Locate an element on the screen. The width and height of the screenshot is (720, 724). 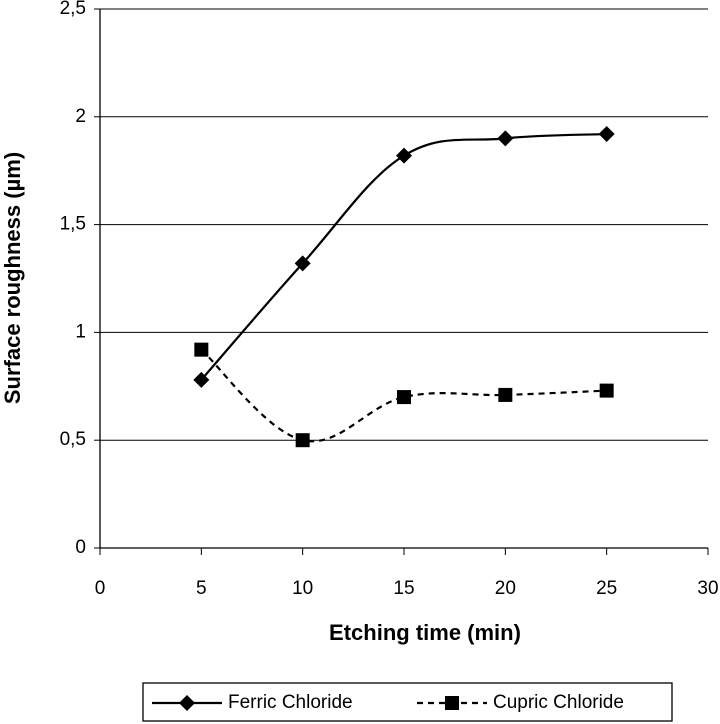
x-tick-label: 25 is located at coordinates (606, 588).